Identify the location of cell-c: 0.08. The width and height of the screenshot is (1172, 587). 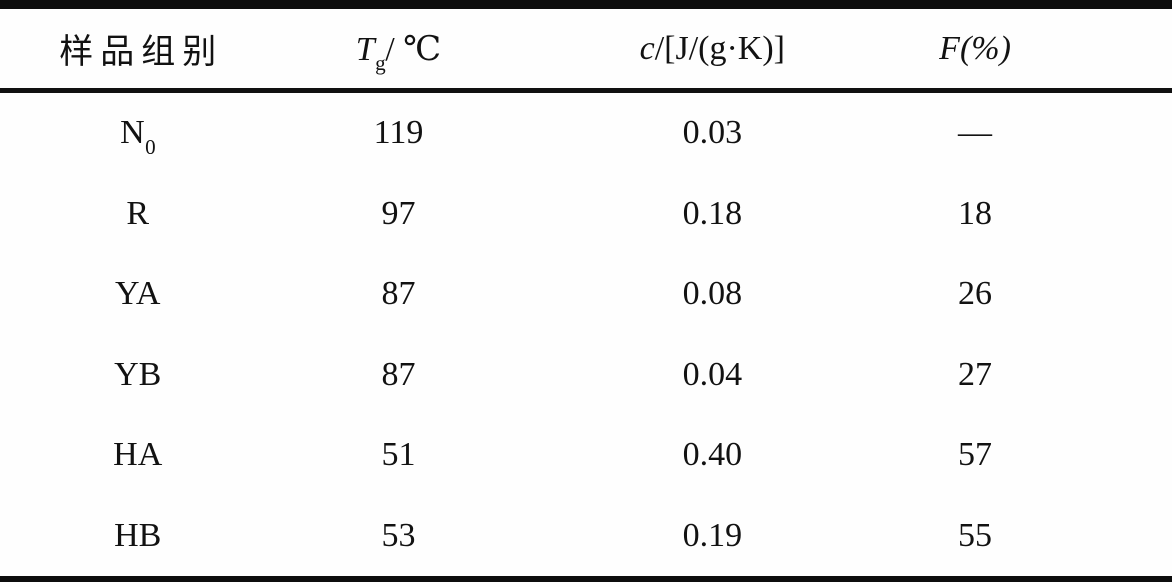
(712, 294).